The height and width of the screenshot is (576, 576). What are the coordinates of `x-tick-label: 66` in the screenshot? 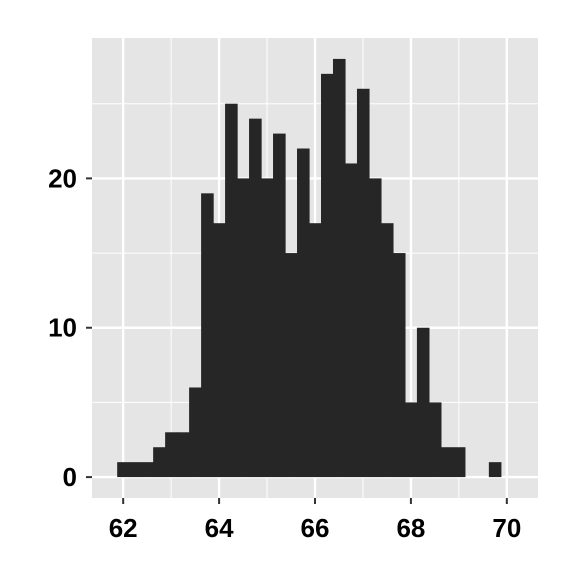 It's located at (315, 528).